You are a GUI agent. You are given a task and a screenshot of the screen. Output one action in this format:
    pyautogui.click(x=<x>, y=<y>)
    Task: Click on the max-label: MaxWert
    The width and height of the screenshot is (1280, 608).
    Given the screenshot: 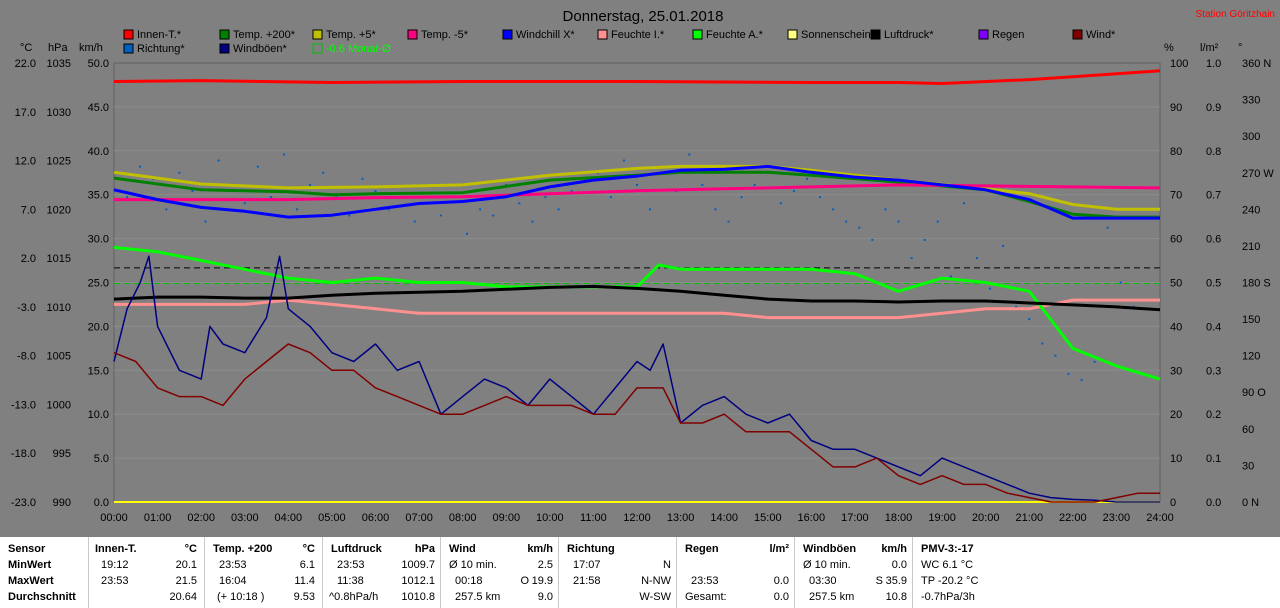 What is the action you would take?
    pyautogui.click(x=31, y=581)
    